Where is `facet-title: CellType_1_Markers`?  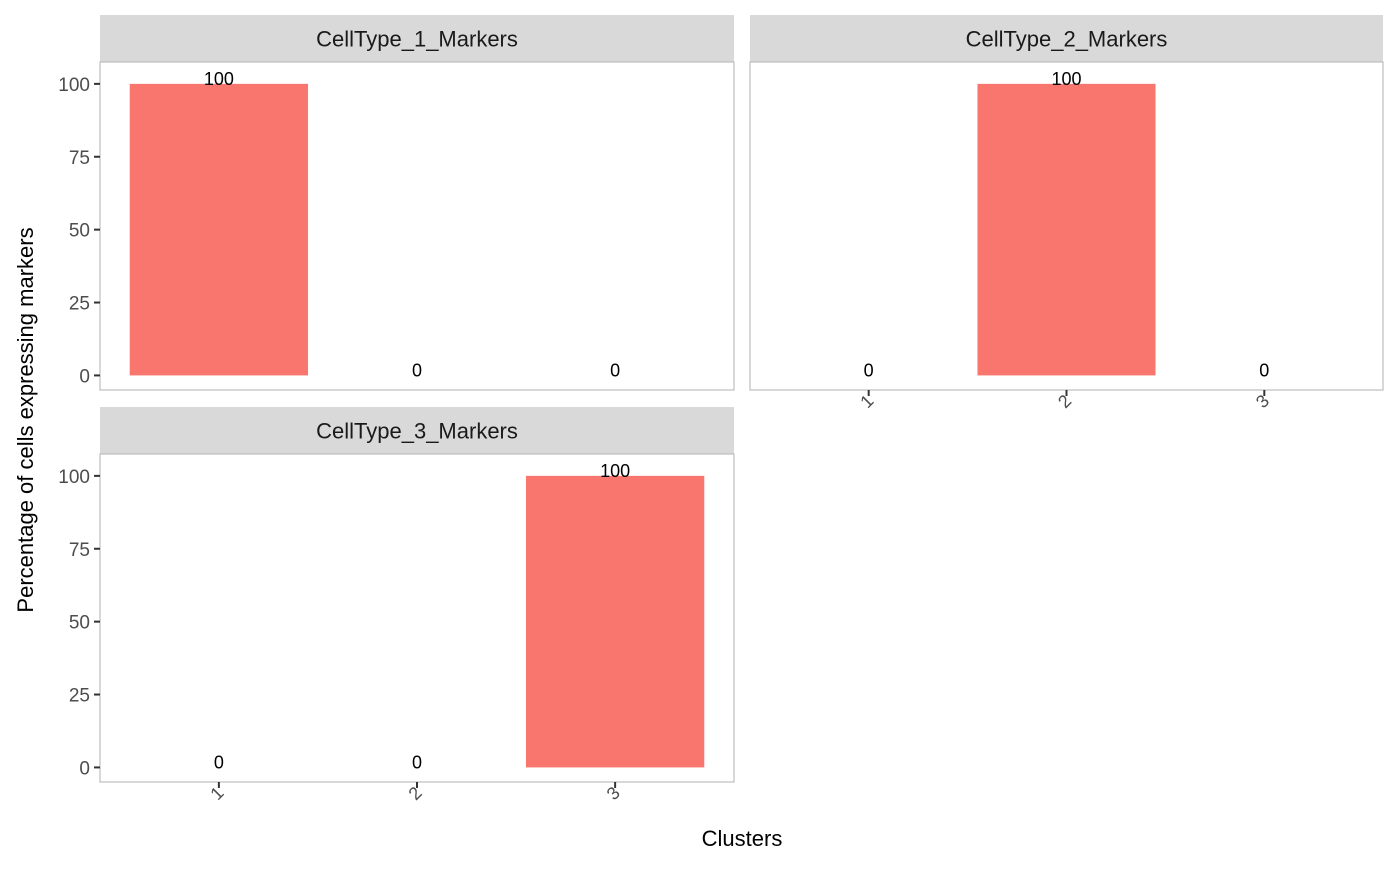 facet-title: CellType_1_Markers is located at coordinates (417, 39).